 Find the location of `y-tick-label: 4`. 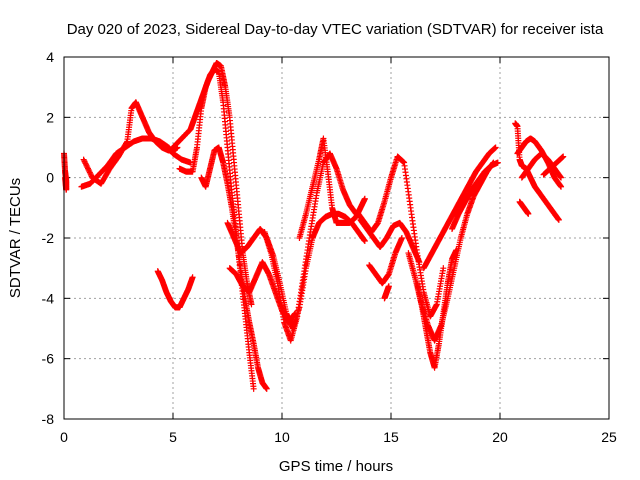

y-tick-label: 4 is located at coordinates (50, 57).